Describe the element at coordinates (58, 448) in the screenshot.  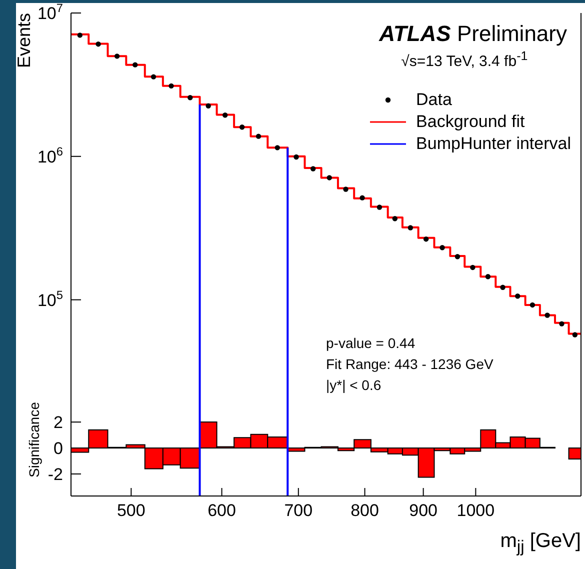
I see `y-tick-label: 0` at that location.